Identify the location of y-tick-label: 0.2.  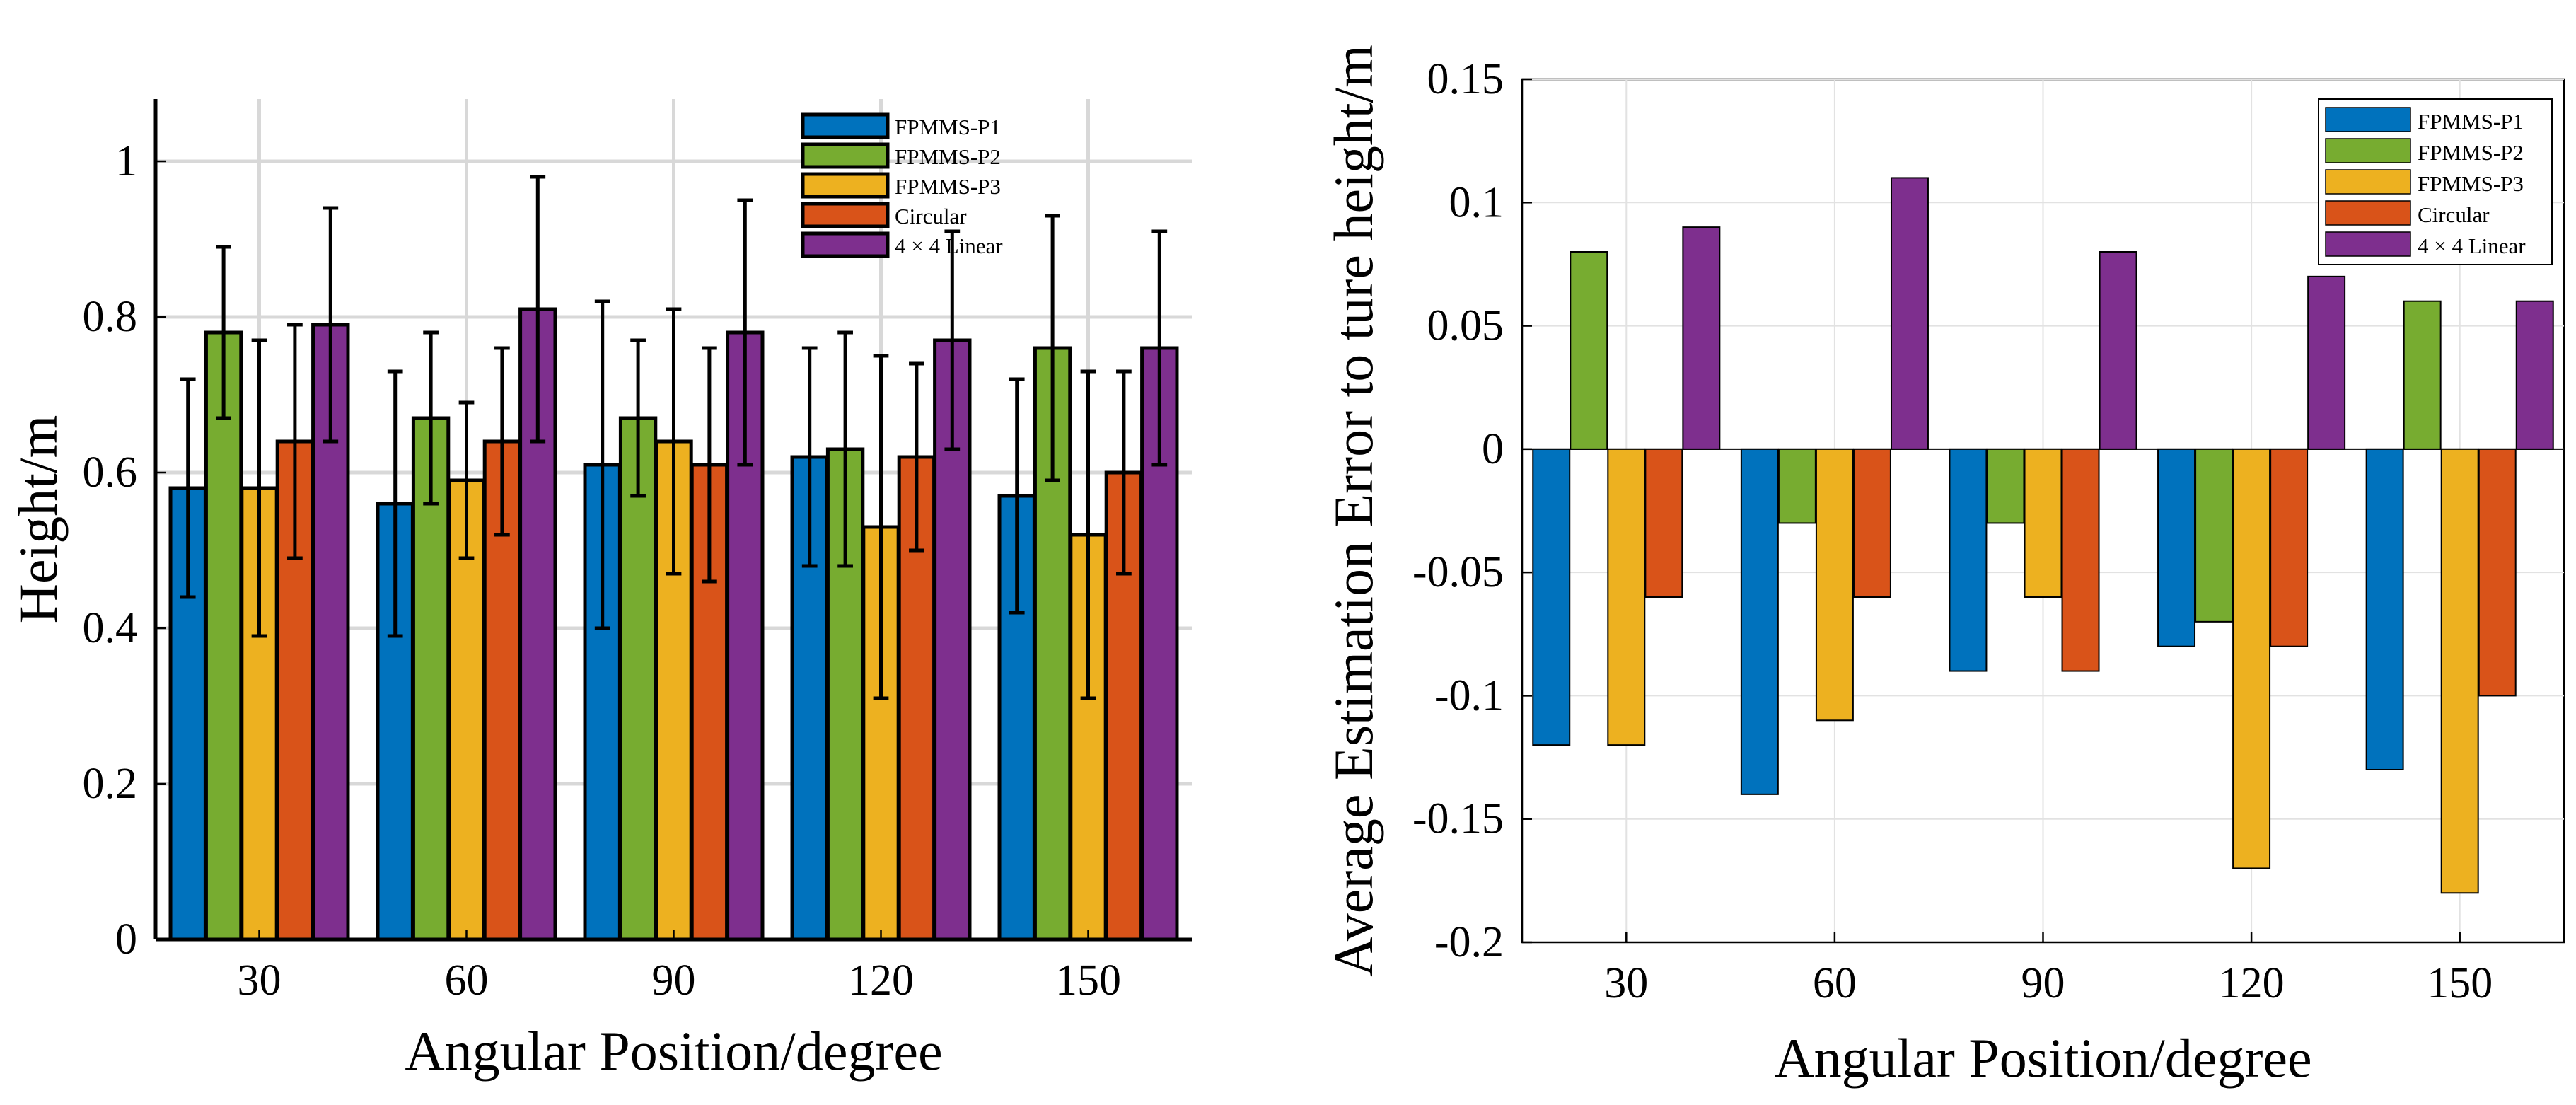
(110, 784).